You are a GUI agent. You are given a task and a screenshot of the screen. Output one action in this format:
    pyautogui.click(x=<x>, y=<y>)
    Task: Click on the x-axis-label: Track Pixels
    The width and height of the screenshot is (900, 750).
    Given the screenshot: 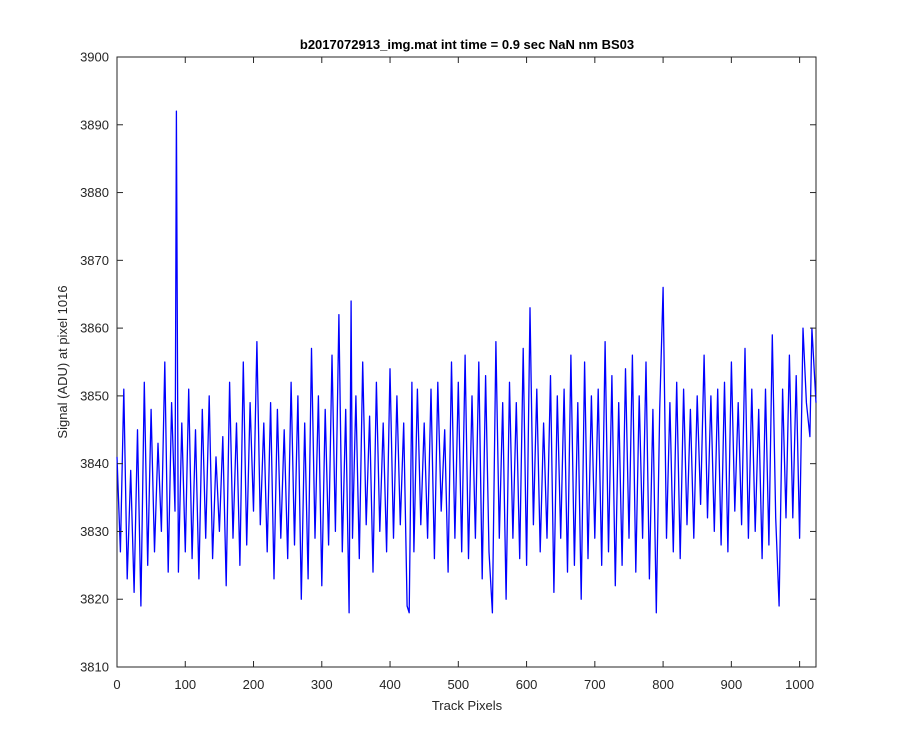 What is the action you would take?
    pyautogui.click(x=467, y=705)
    